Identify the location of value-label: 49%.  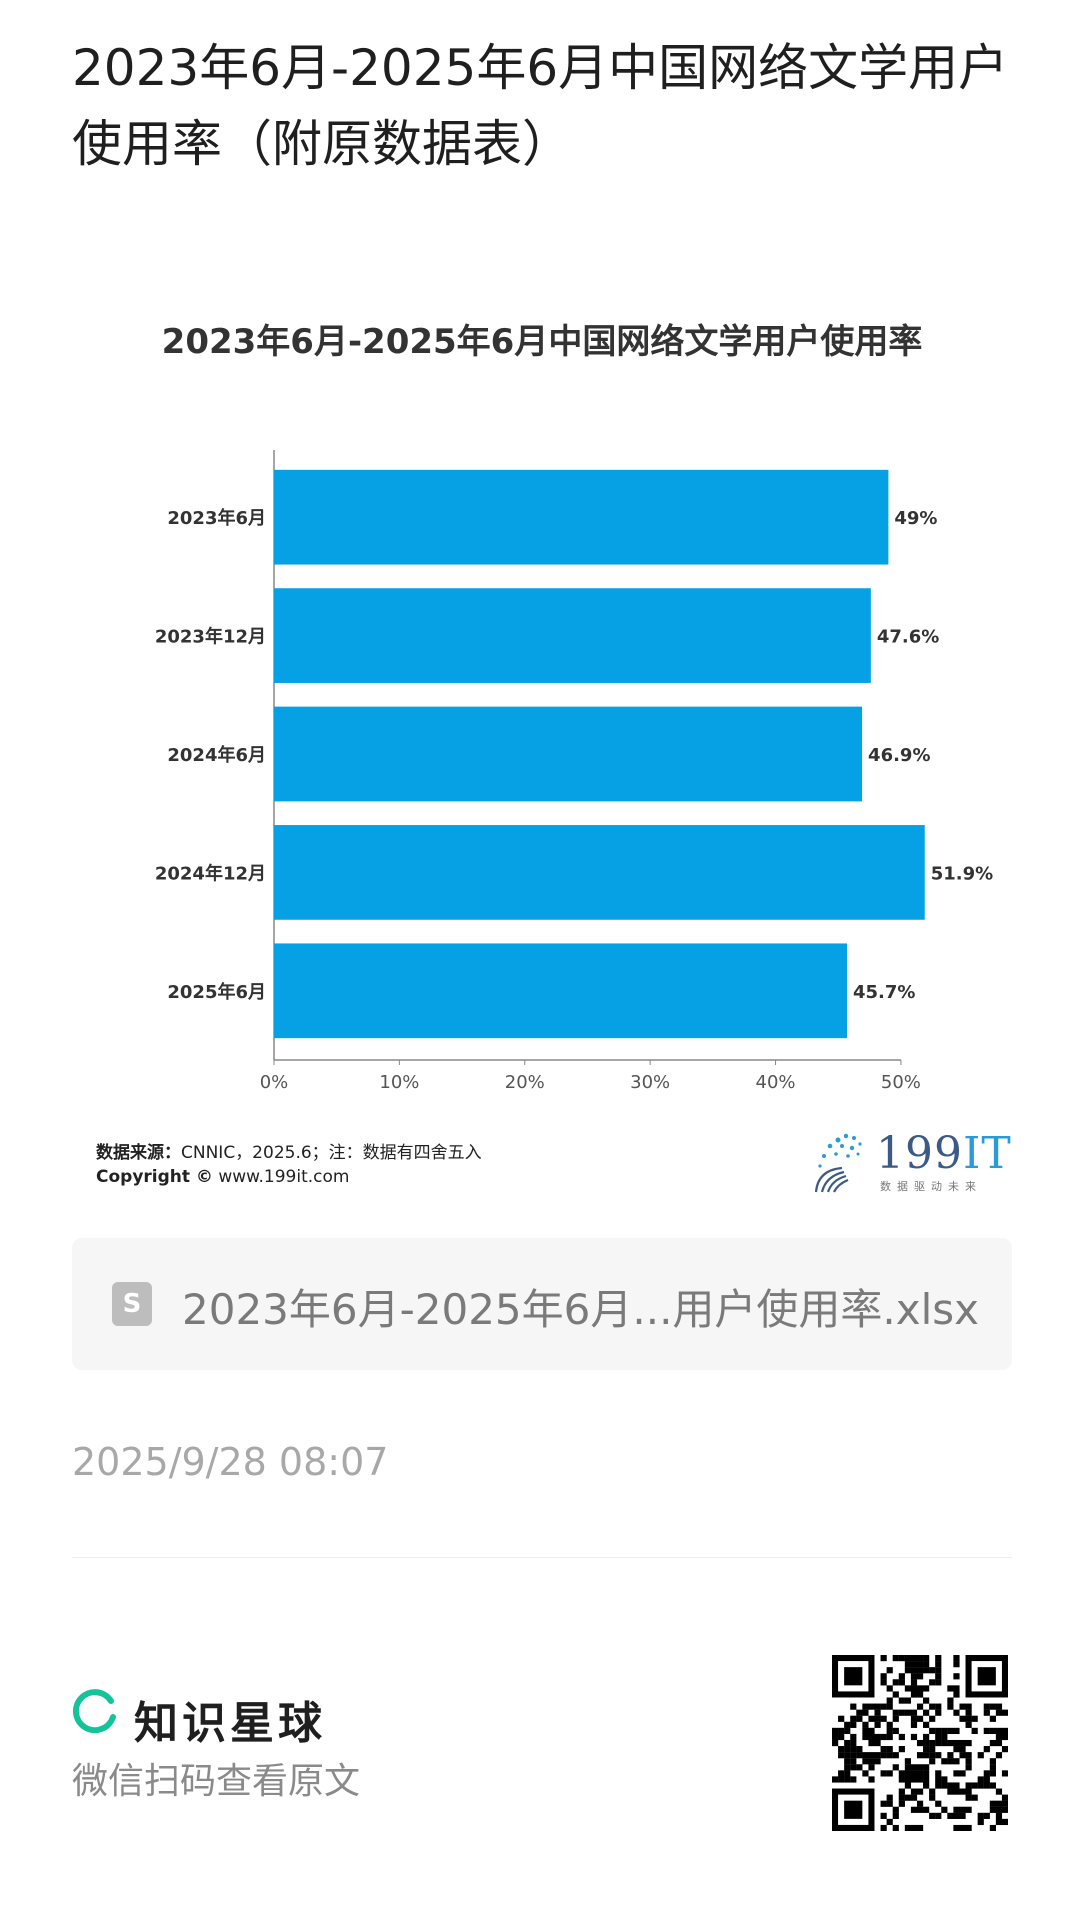
(915, 518).